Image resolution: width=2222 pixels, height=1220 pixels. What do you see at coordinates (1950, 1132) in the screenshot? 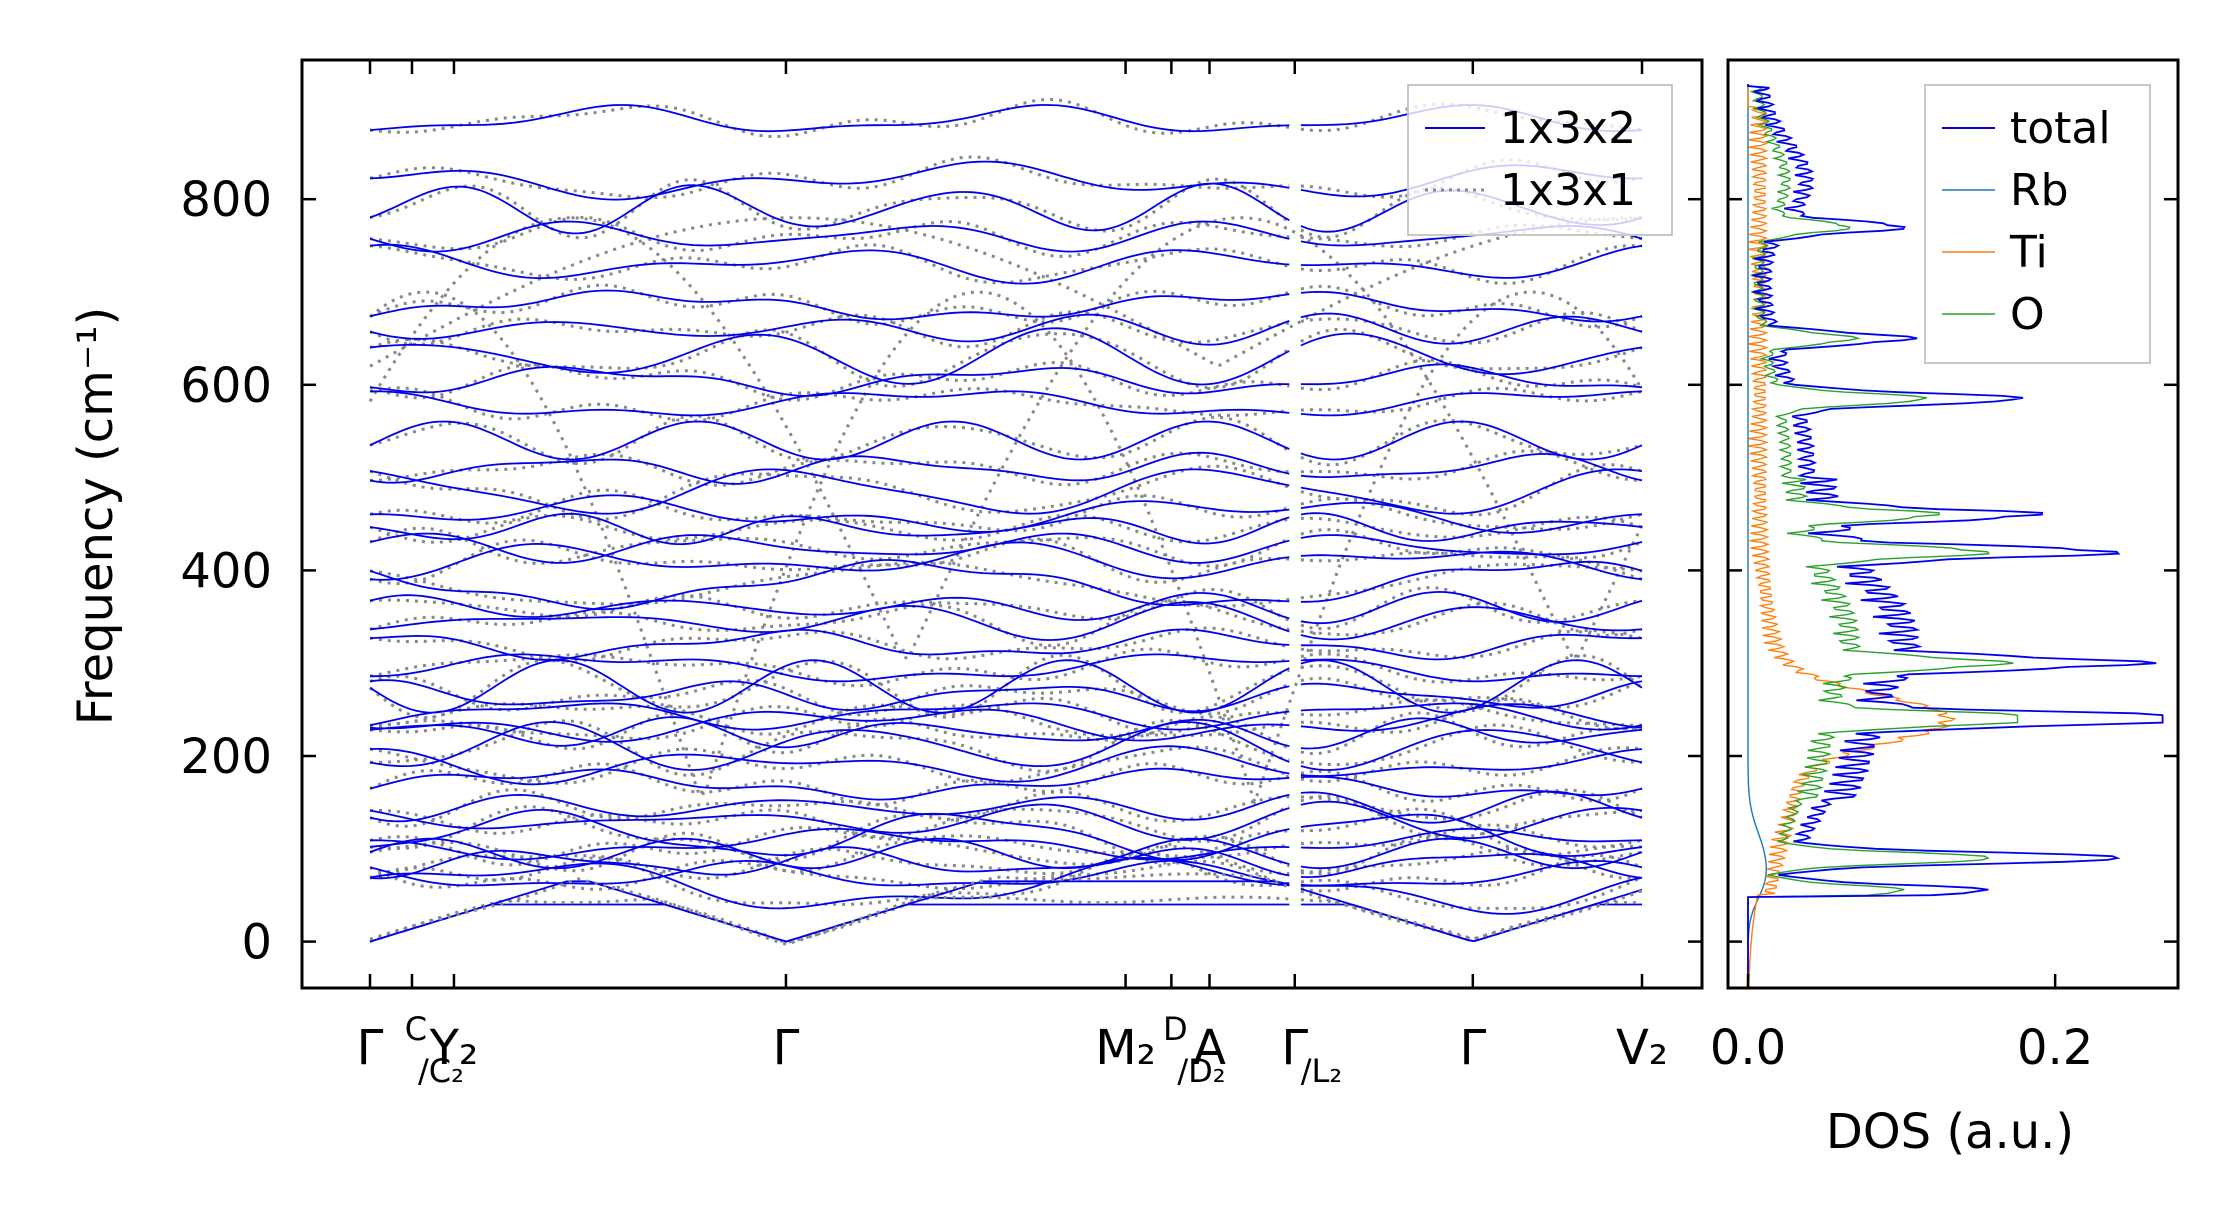
I see `dos-x-axis-label: DOS (a.u.)` at bounding box center [1950, 1132].